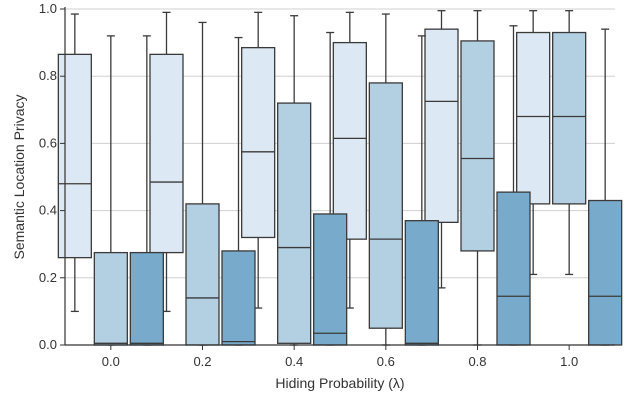  I want to click on y-axis-label: Semantic Location Privacy, so click(19, 177).